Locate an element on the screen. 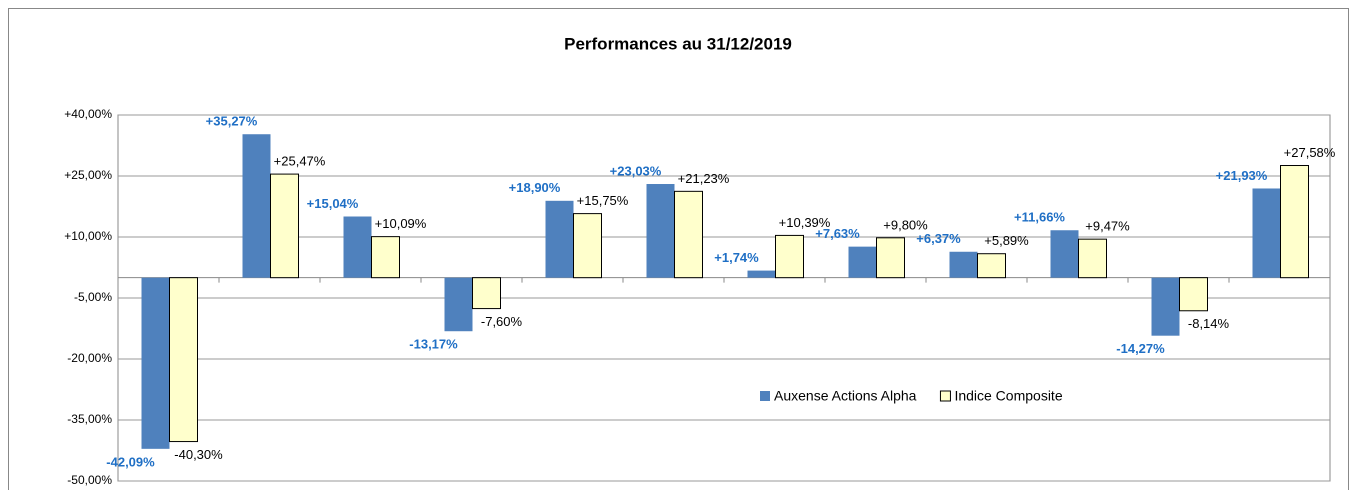  data-label: -13,17% is located at coordinates (433, 344).